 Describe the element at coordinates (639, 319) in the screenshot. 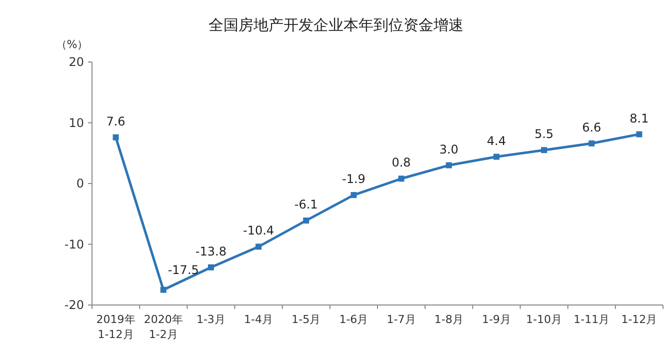

I see `x-tick-label: 1-12月` at that location.